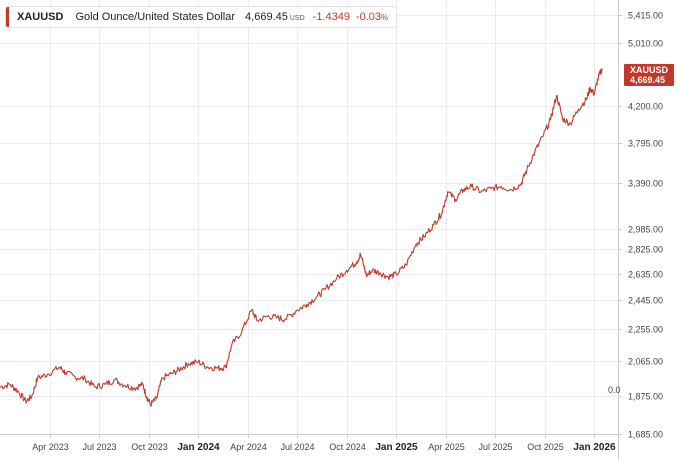  I want to click on baseline-marker: 0.0, so click(614, 390).